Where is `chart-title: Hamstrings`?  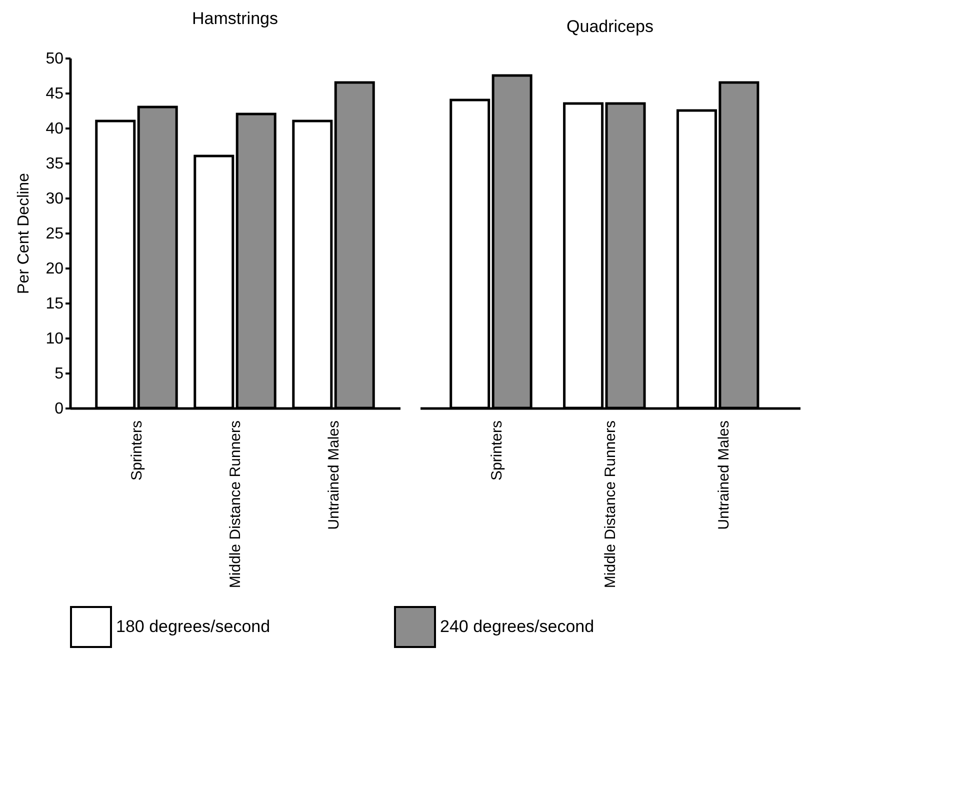 chart-title: Hamstrings is located at coordinates (235, 18).